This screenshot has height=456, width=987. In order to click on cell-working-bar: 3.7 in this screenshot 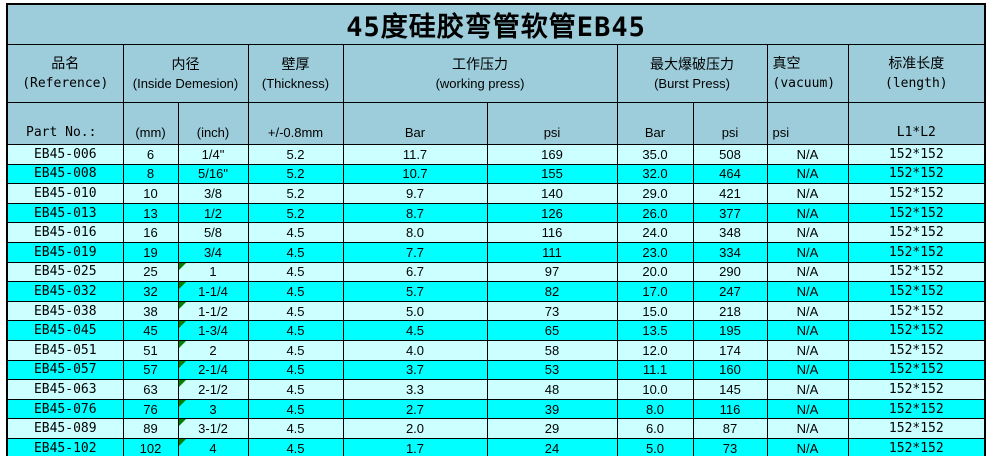, I will do `click(415, 370)`.